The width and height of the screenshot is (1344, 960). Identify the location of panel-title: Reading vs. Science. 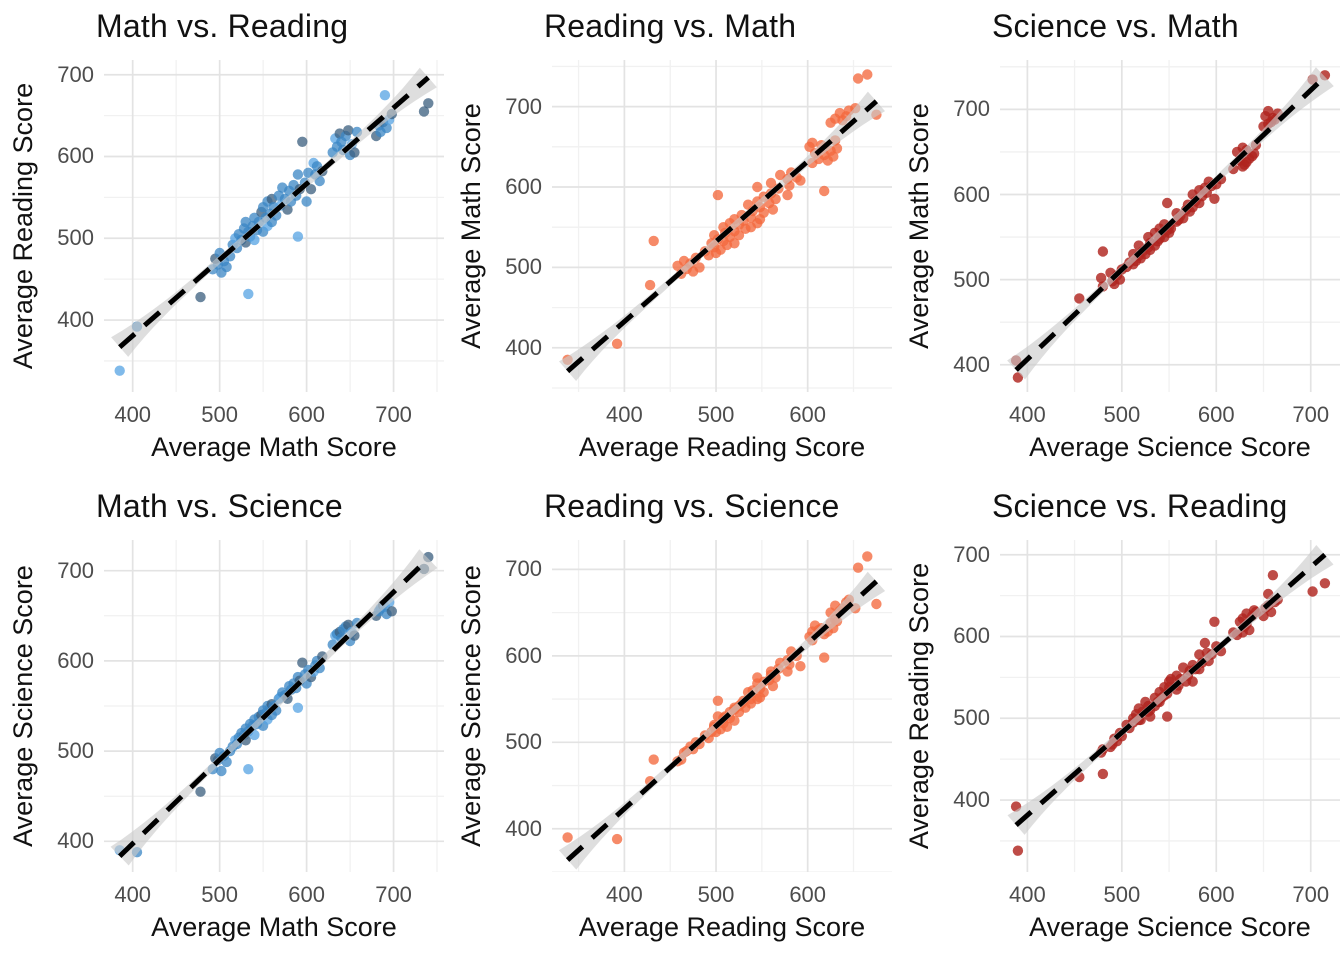
(692, 506).